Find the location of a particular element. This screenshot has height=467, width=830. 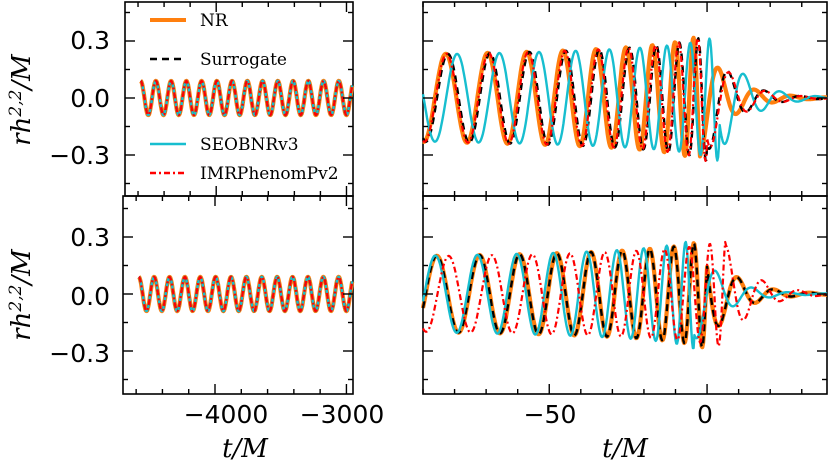

panel-bottom-left-frame is located at coordinates (238, 295).